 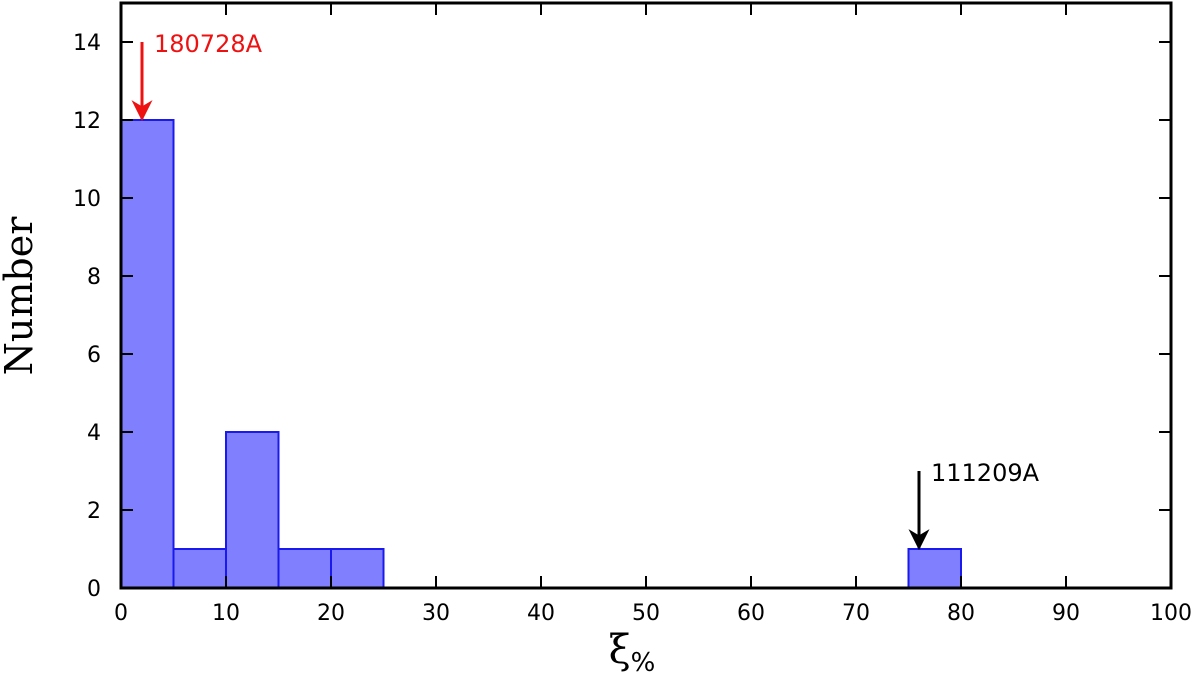 What do you see at coordinates (961, 613) in the screenshot?
I see `x-tick-label-80: 80` at bounding box center [961, 613].